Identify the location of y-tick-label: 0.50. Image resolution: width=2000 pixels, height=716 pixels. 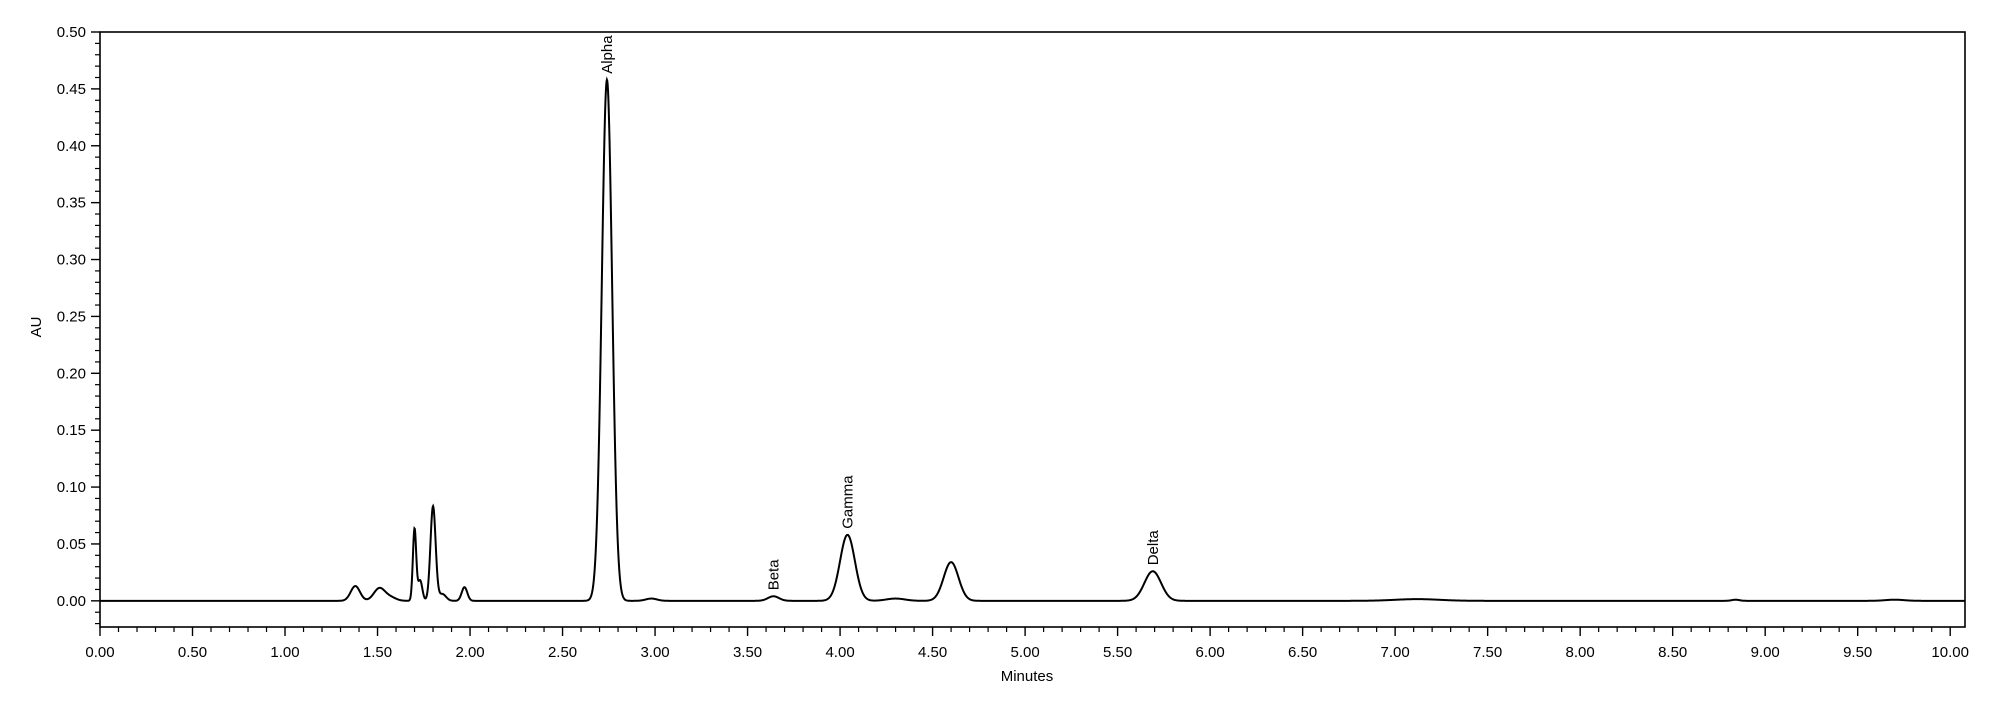
(71, 32).